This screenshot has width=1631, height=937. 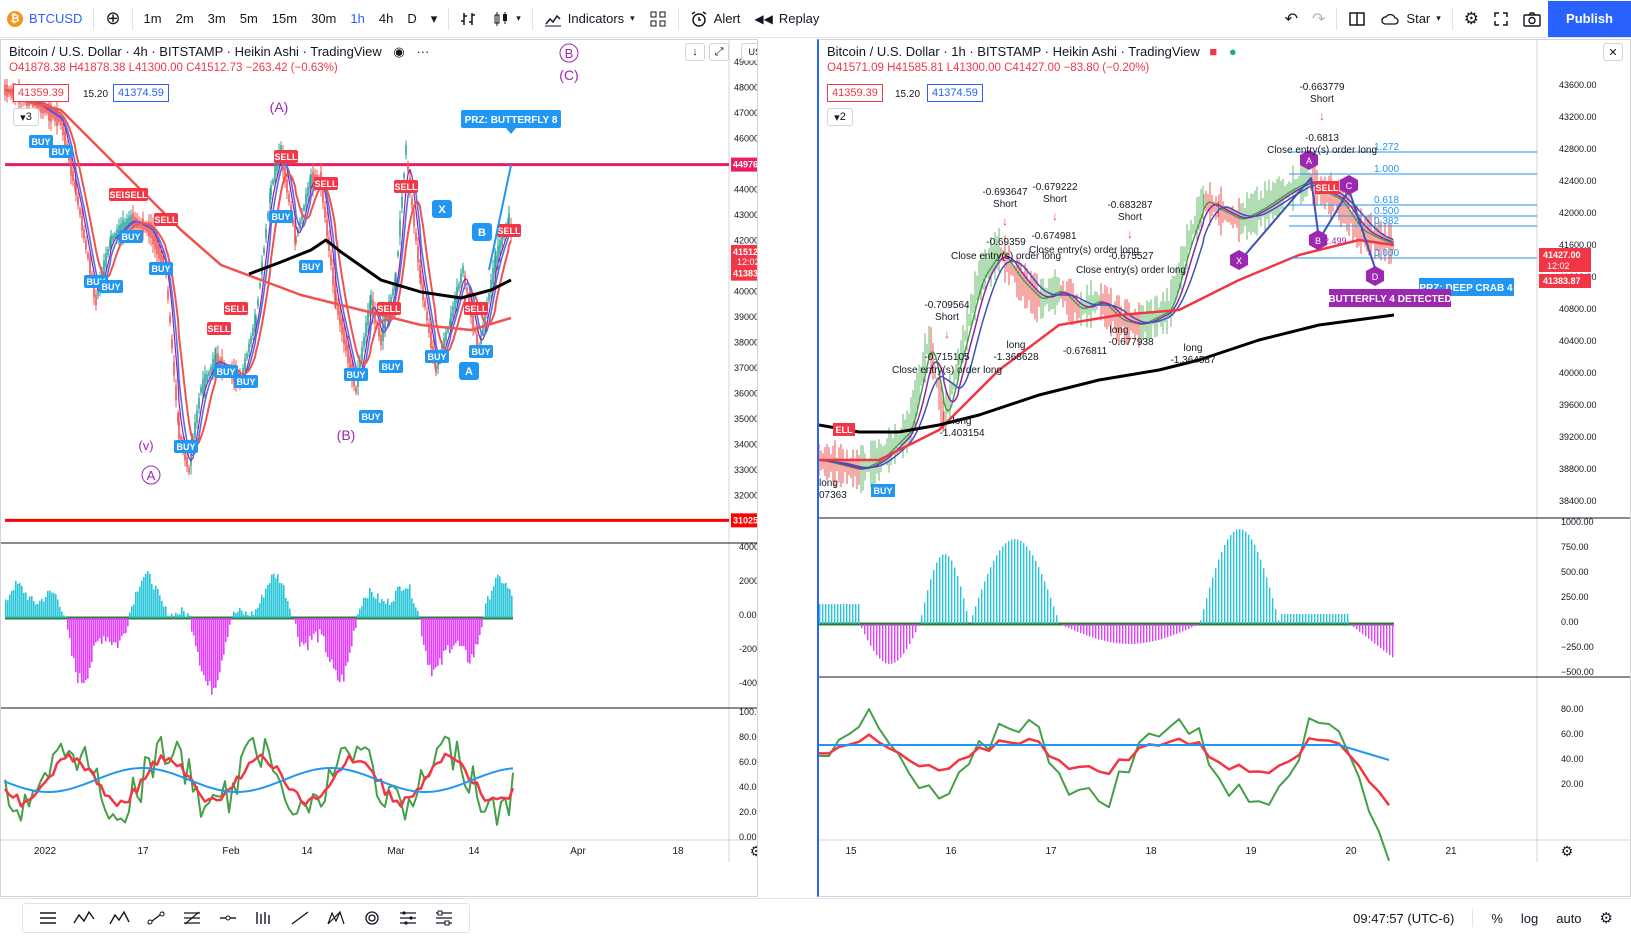 I want to click on redo-icon: ↷, so click(x=1319, y=19).